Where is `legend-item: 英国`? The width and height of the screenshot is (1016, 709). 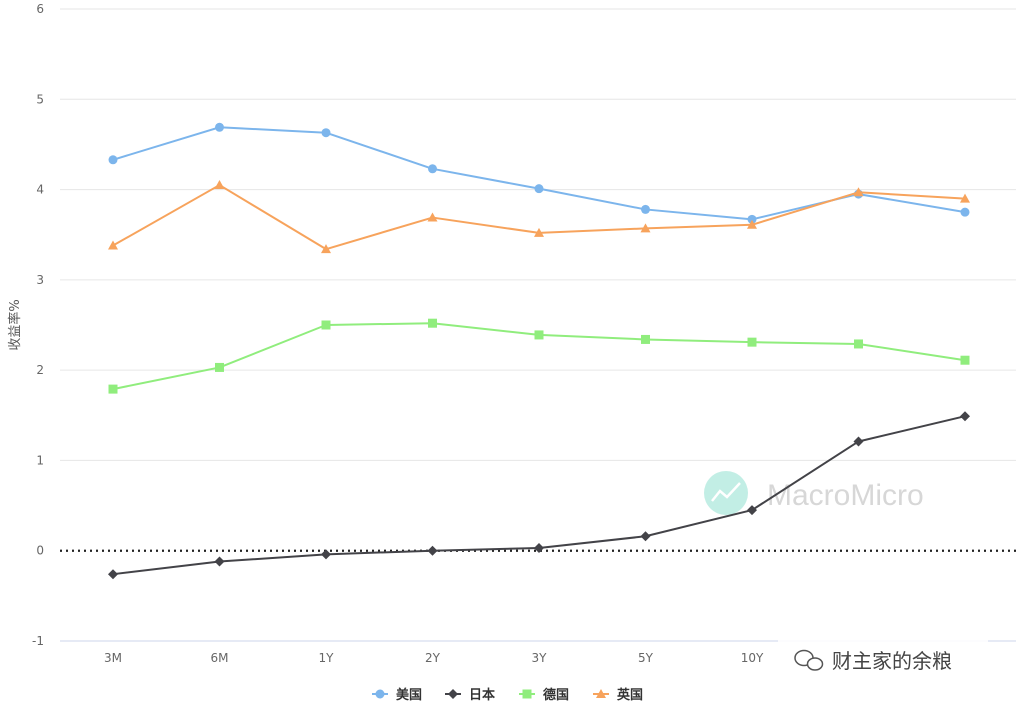
legend-item: 英国 is located at coordinates (618, 695).